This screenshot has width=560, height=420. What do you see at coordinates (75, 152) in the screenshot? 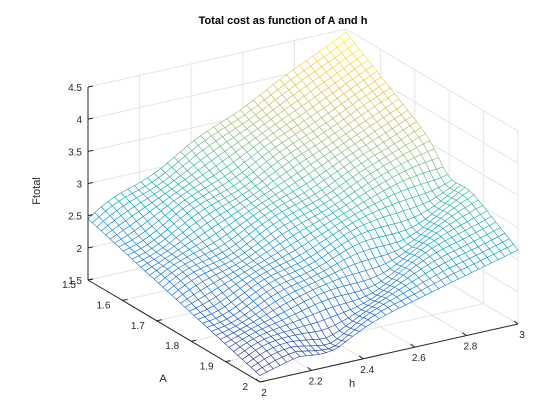
I see `z-tick-label: 3.5` at bounding box center [75, 152].